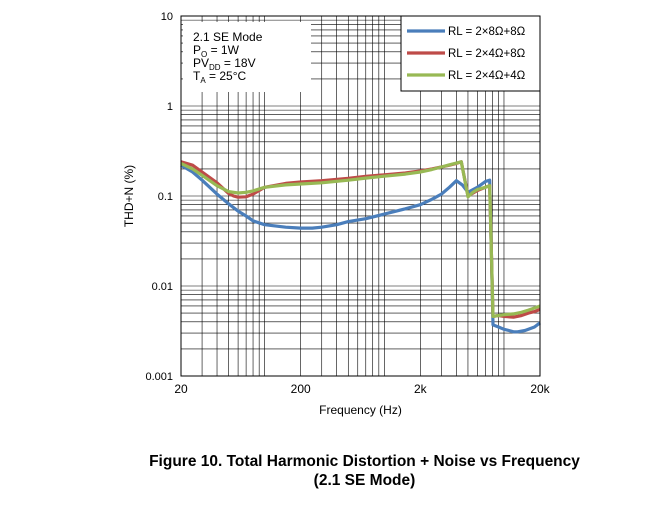 The height and width of the screenshot is (514, 669). What do you see at coordinates (421, 389) in the screenshot?
I see `x-tick-label: 2k` at bounding box center [421, 389].